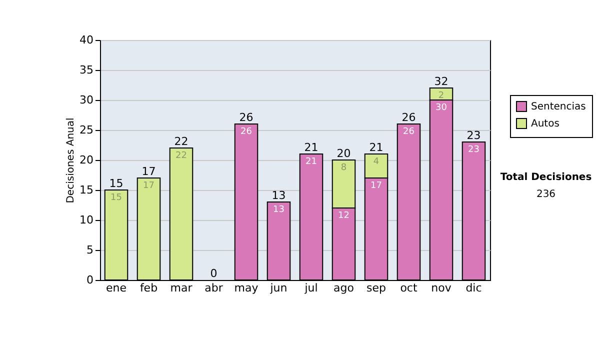  Describe the element at coordinates (116, 288) in the screenshot. I see `x-tick-label: ene` at that location.